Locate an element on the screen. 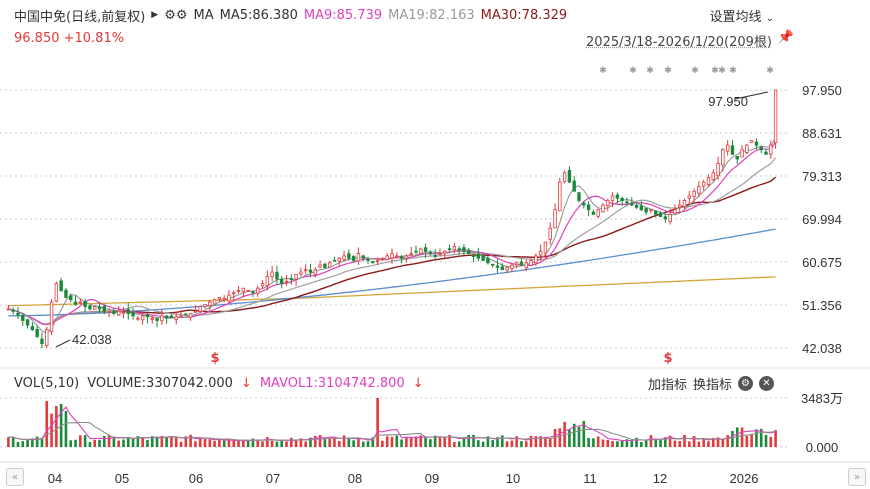  vol-label: VOL(5,10) is located at coordinates (47, 383).